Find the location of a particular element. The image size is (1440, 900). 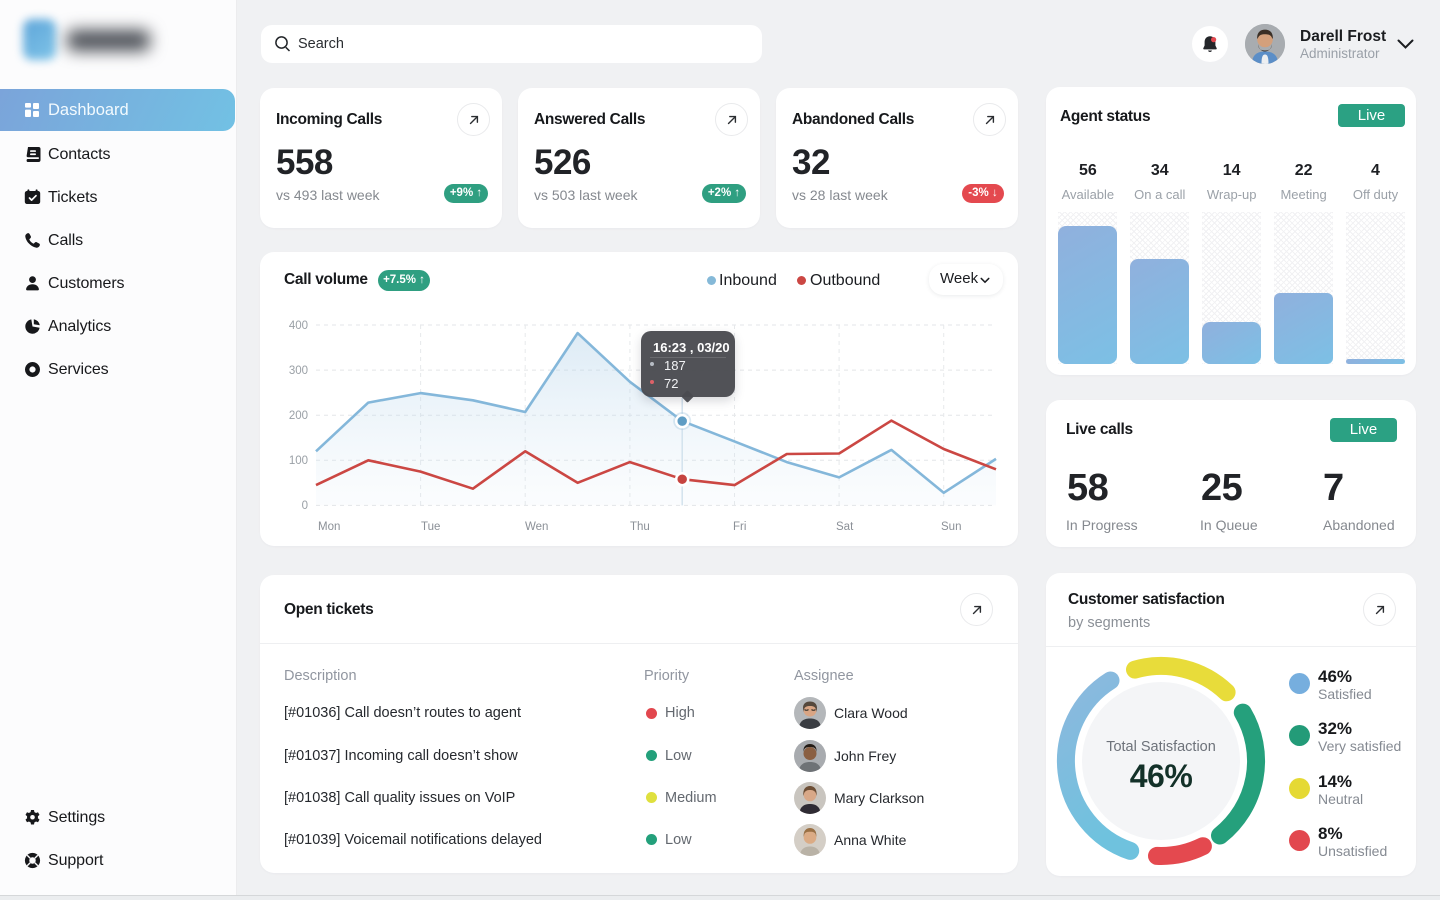

svg-text: 0 is located at coordinates (305, 506).